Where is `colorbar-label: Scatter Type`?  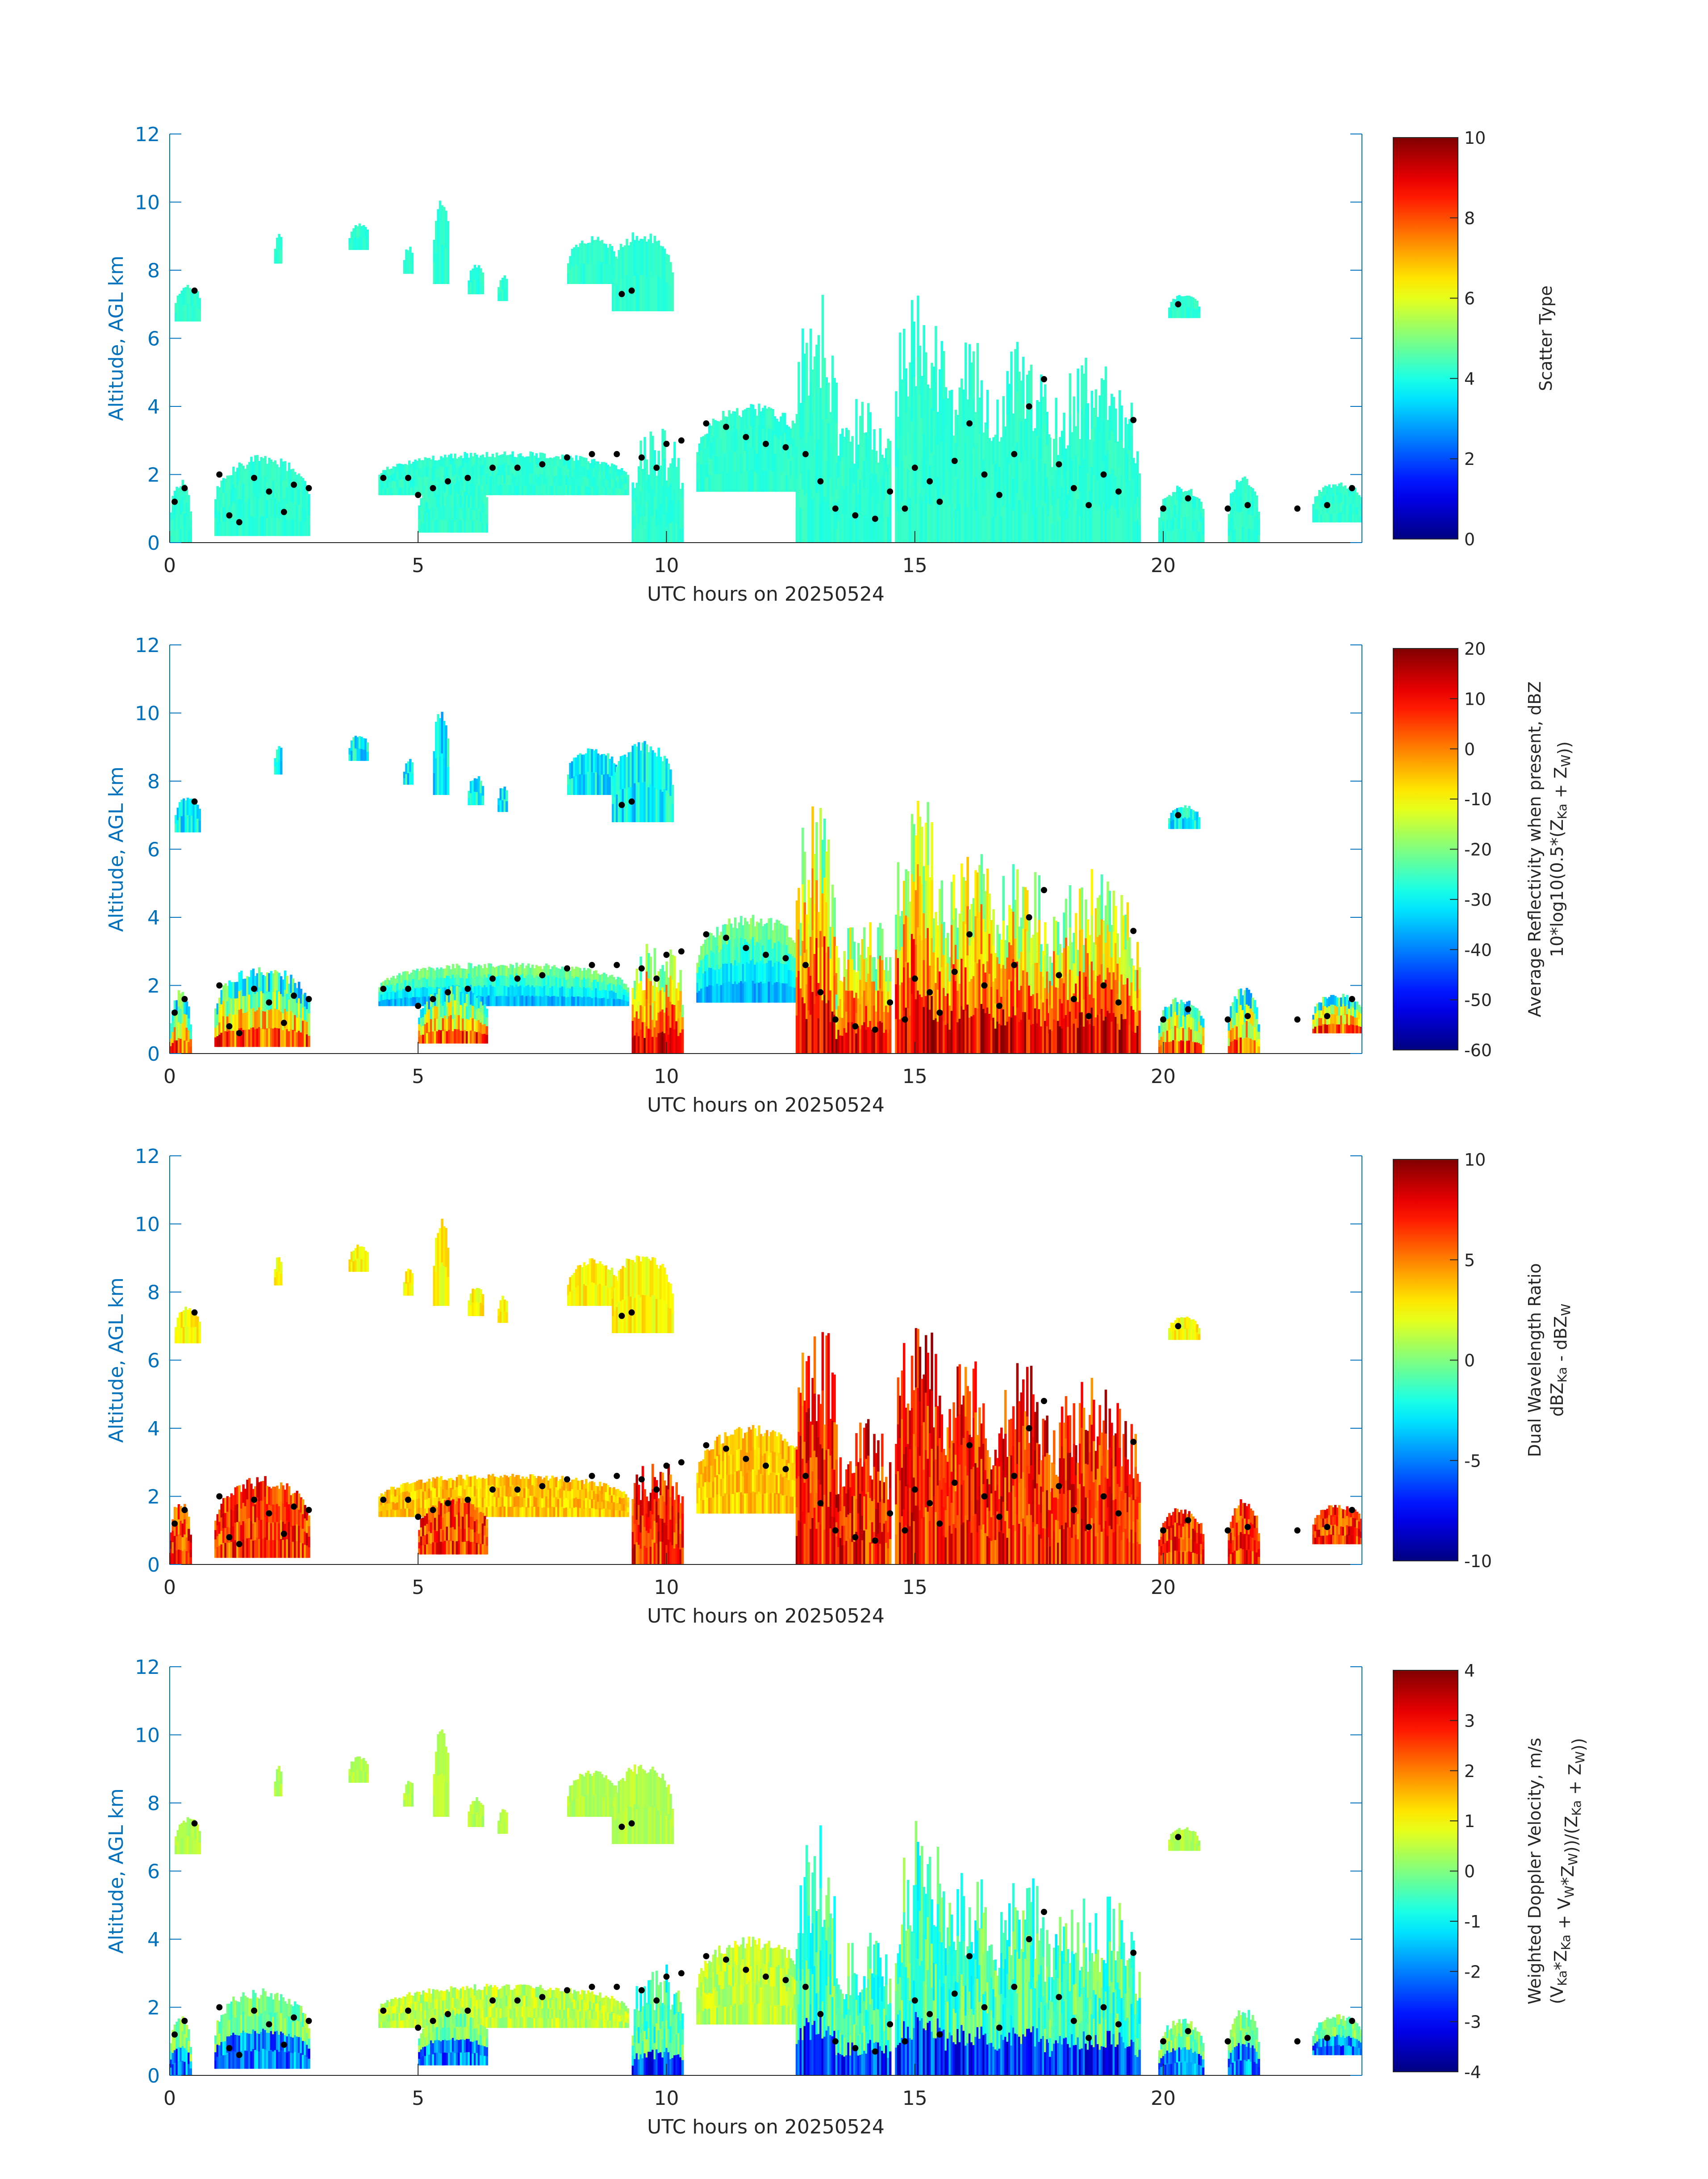 colorbar-label: Scatter Type is located at coordinates (1546, 338).